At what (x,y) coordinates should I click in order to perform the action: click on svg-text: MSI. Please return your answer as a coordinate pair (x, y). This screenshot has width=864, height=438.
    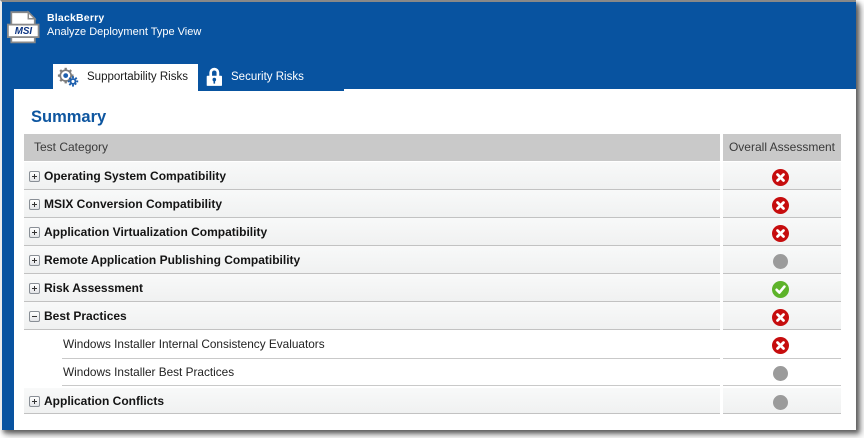
    Looking at the image, I should click on (24, 31).